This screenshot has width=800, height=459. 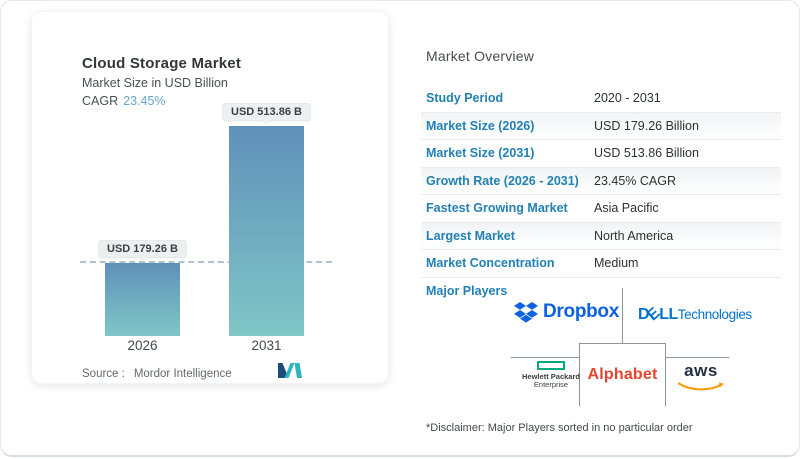 I want to click on overview-heading: Market Overview, so click(x=480, y=56).